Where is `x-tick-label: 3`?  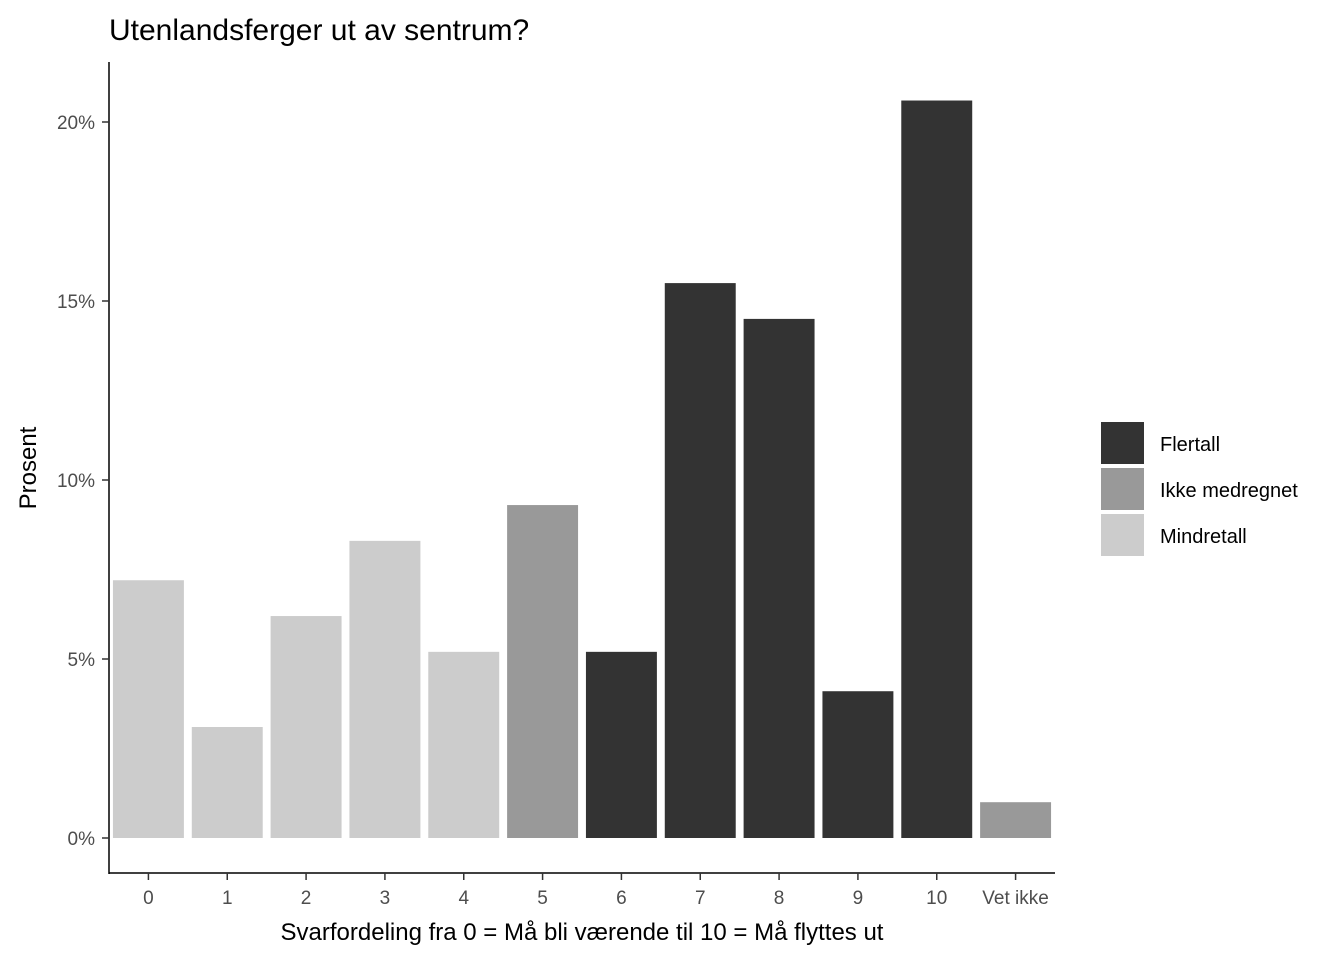
x-tick-label: 3 is located at coordinates (385, 898).